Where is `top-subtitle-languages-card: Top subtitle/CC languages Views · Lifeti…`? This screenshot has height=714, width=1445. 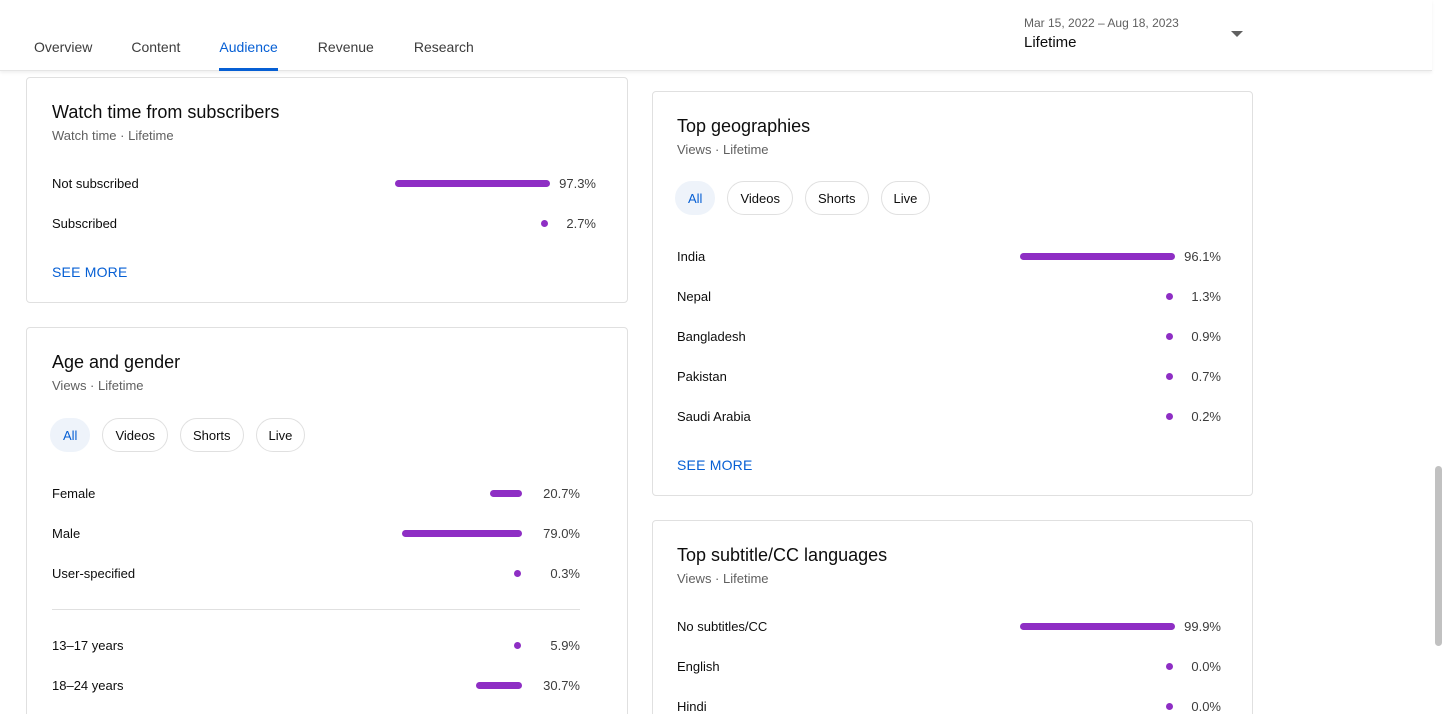 top-subtitle-languages-card: Top subtitle/CC languages Views · Lifeti… is located at coordinates (952, 617).